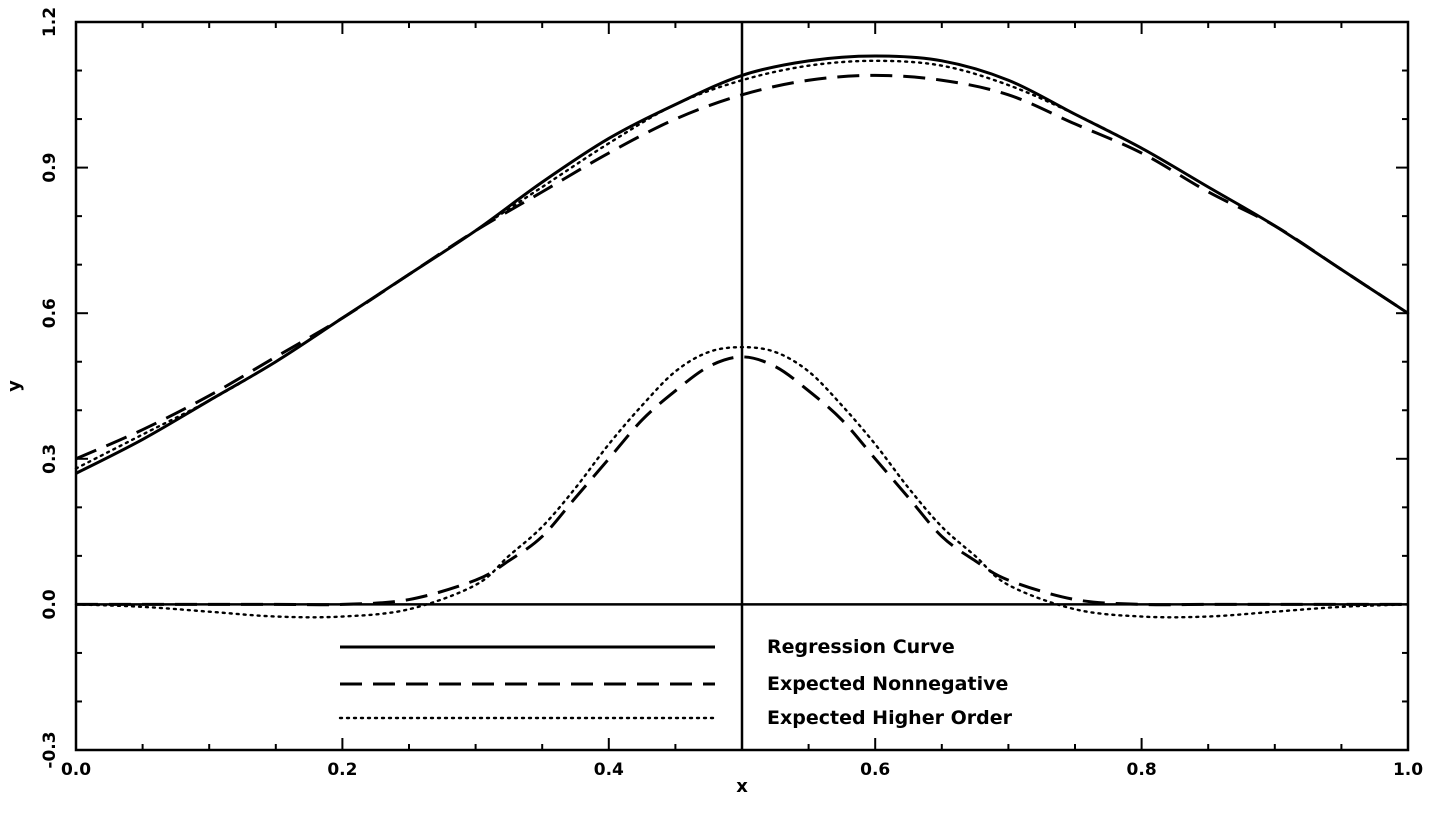  Describe the element at coordinates (1142, 770) in the screenshot. I see `x-tick-label: 0.8` at that location.